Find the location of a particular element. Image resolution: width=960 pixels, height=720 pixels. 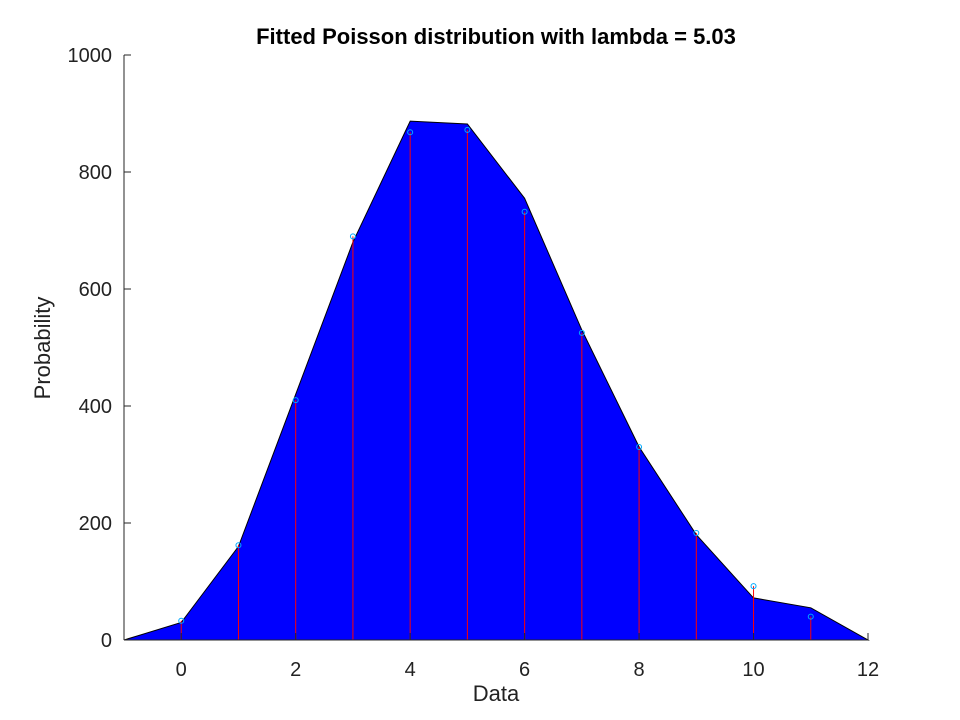

y-tick-label: 600 is located at coordinates (95, 290).